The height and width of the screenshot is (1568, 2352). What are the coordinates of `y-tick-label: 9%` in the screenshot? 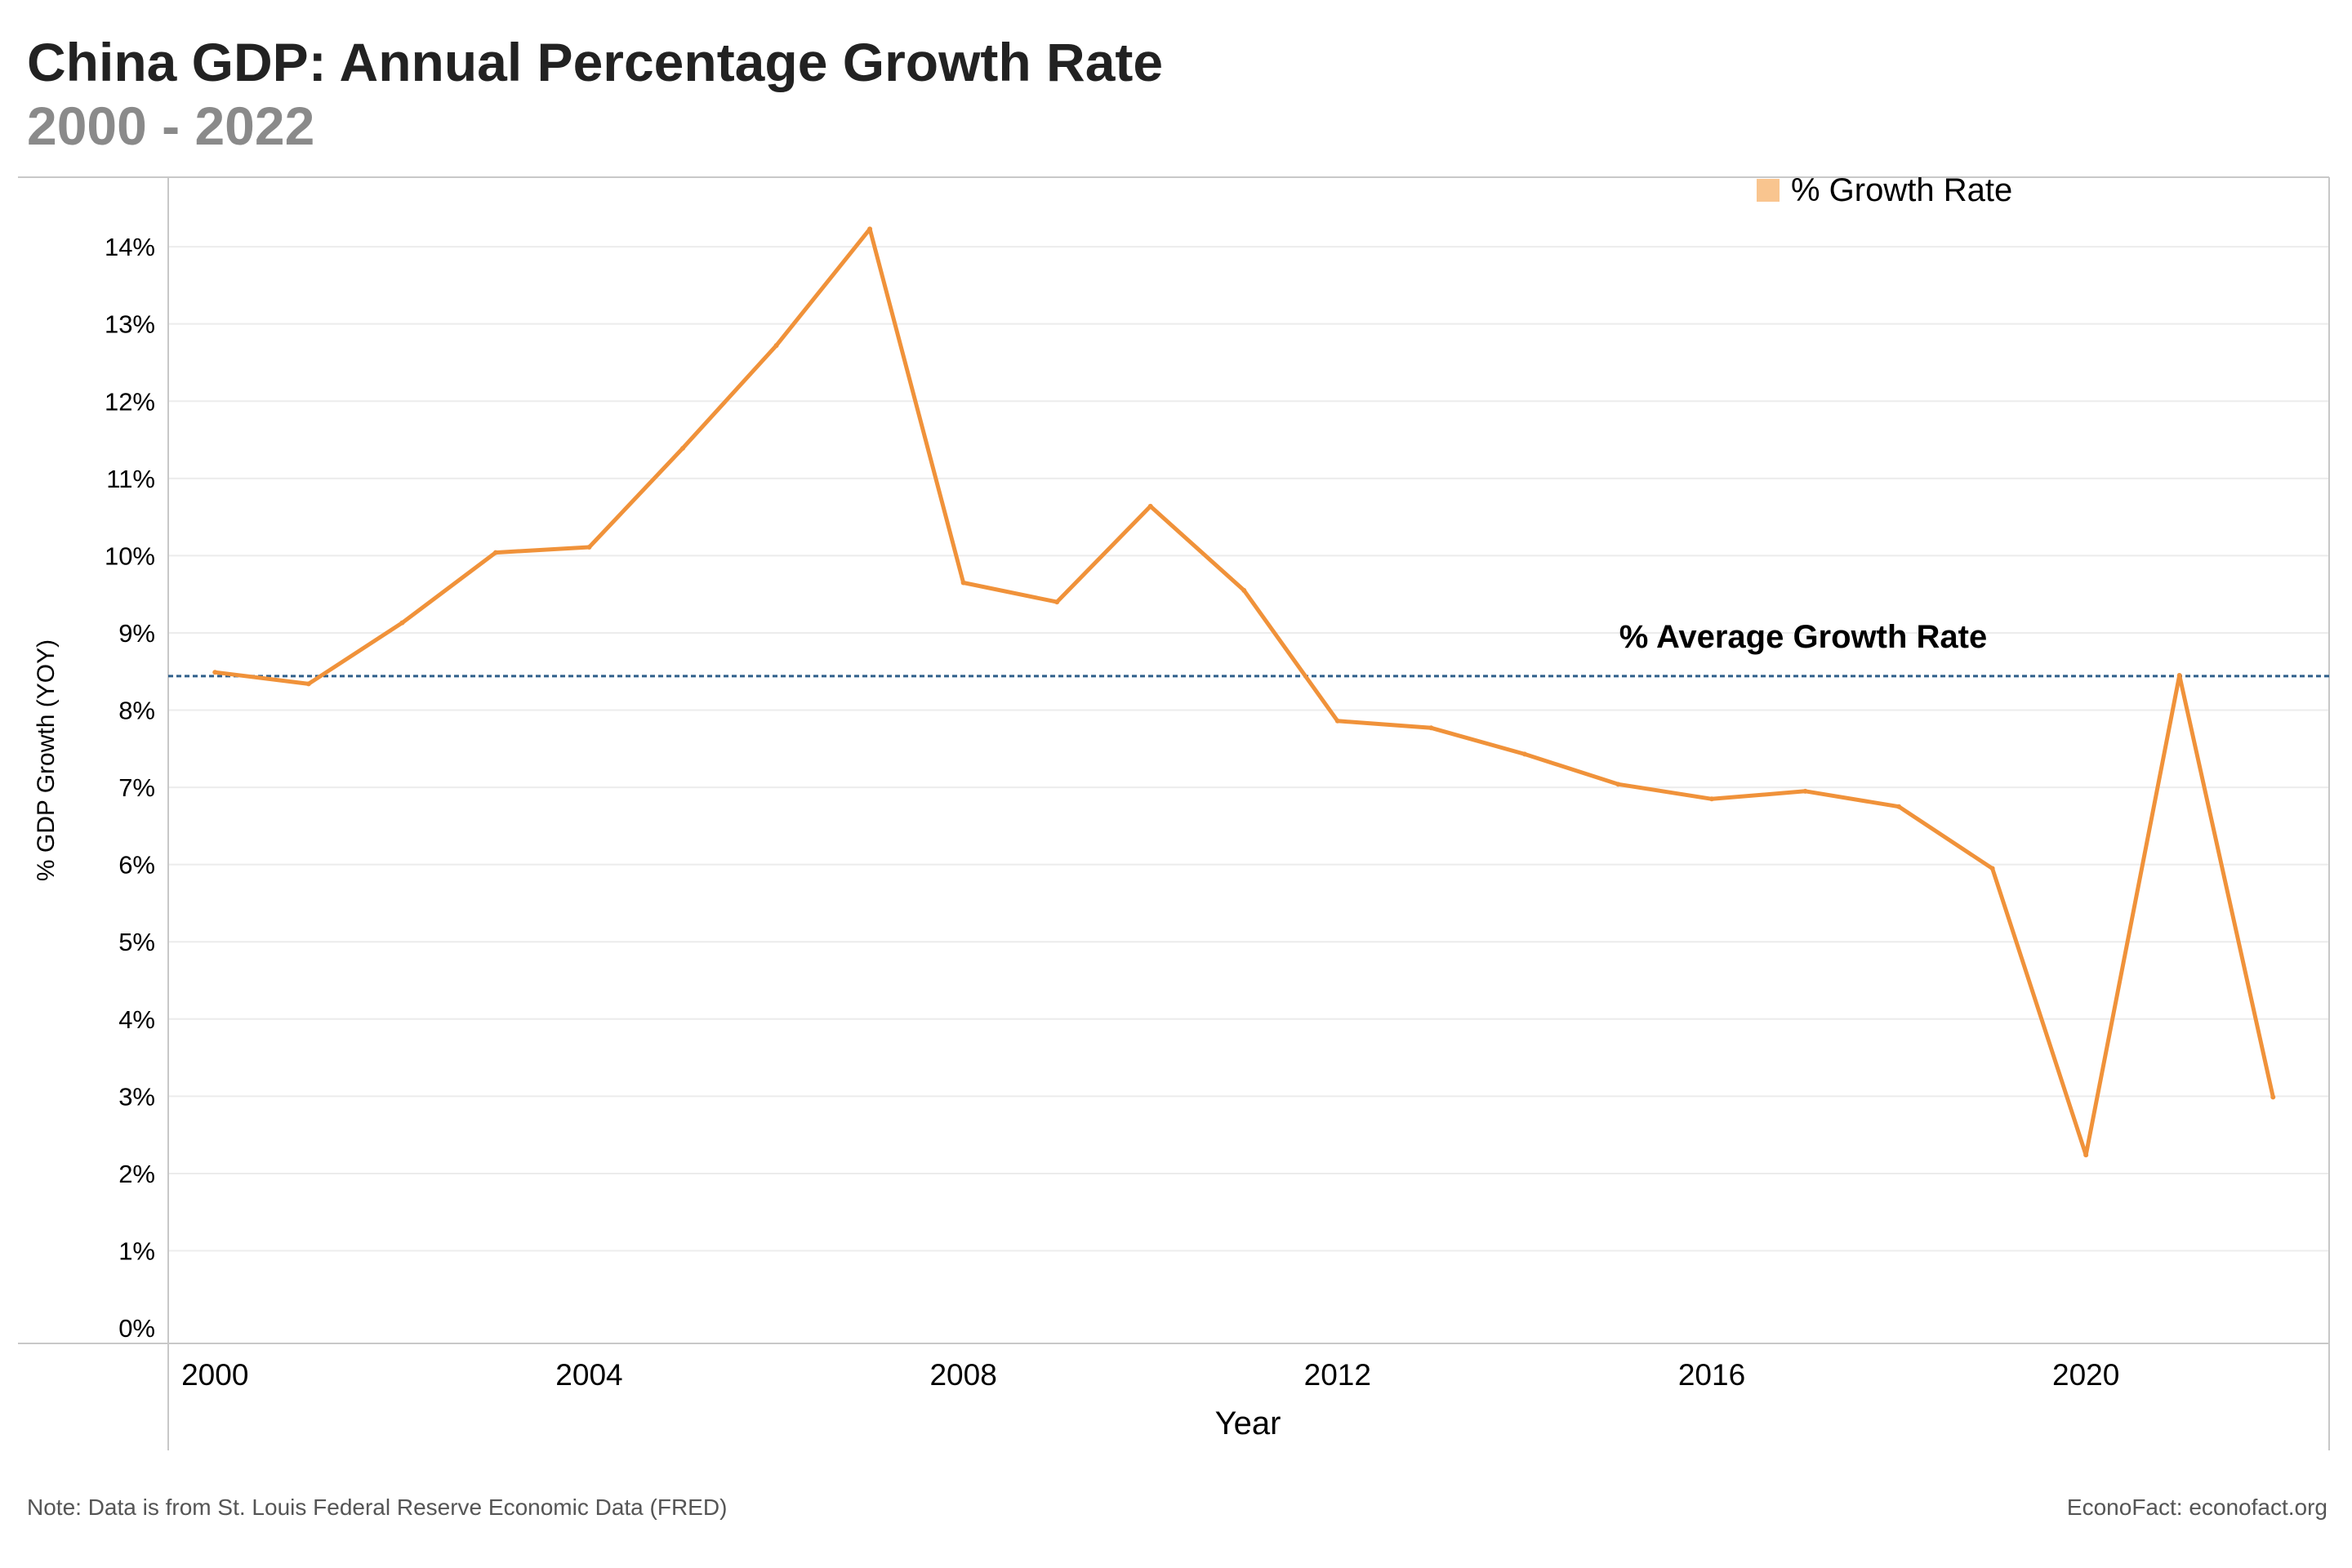 It's located at (136, 633).